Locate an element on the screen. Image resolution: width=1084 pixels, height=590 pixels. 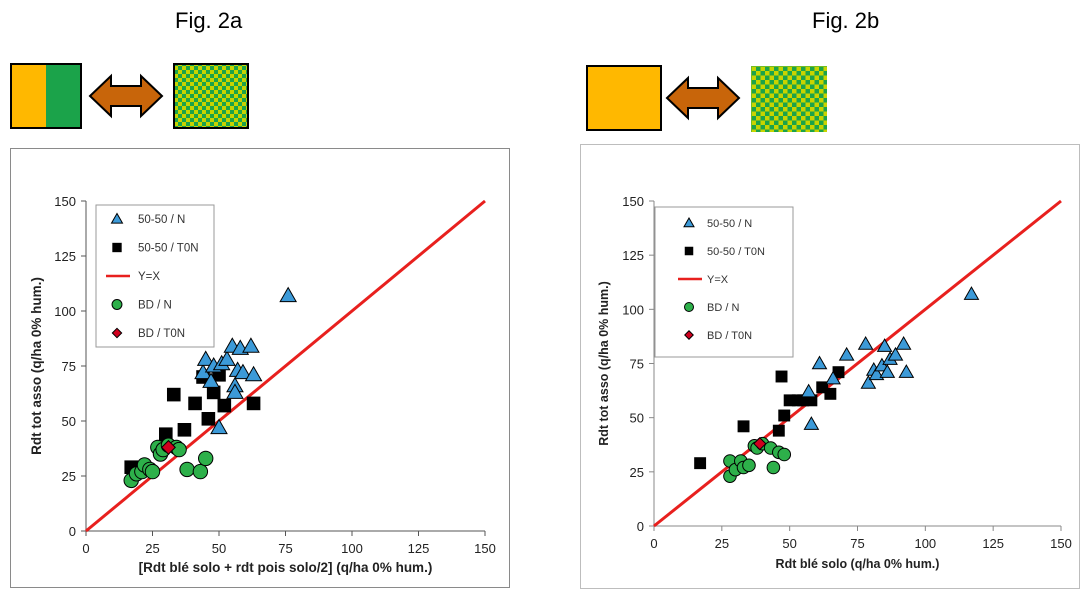
legend-label: 50-50 / T0N is located at coordinates (168, 249).